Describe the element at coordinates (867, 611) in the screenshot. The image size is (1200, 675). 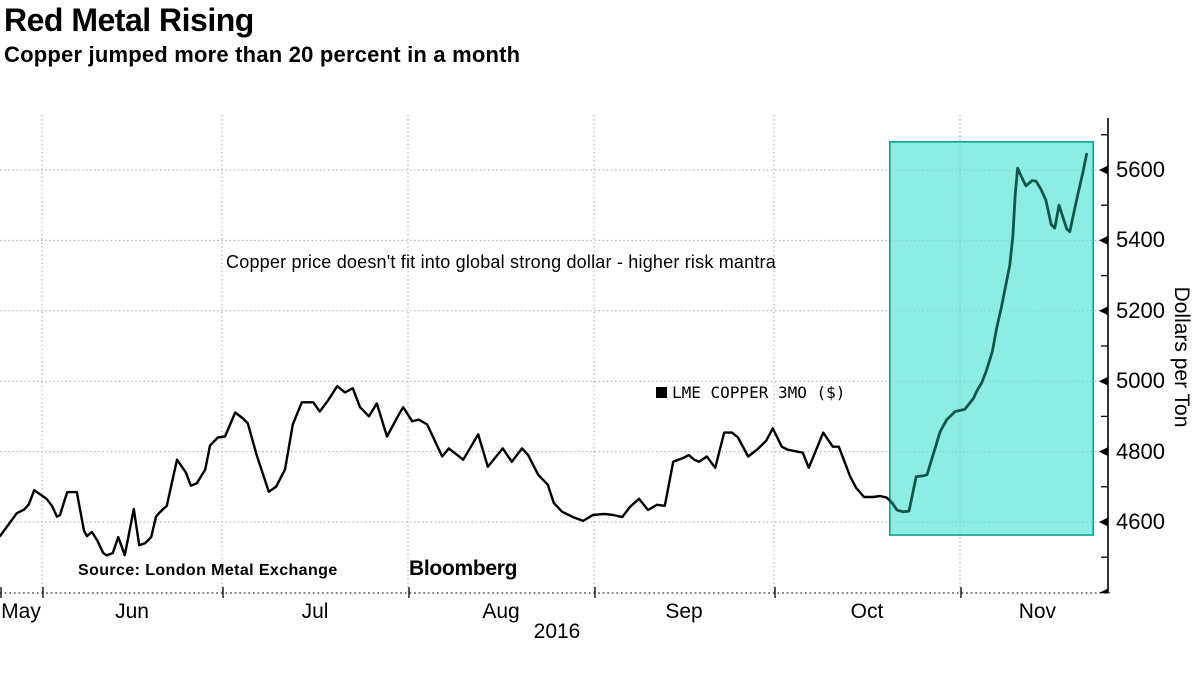
I see `x-tick-label: Oct` at that location.